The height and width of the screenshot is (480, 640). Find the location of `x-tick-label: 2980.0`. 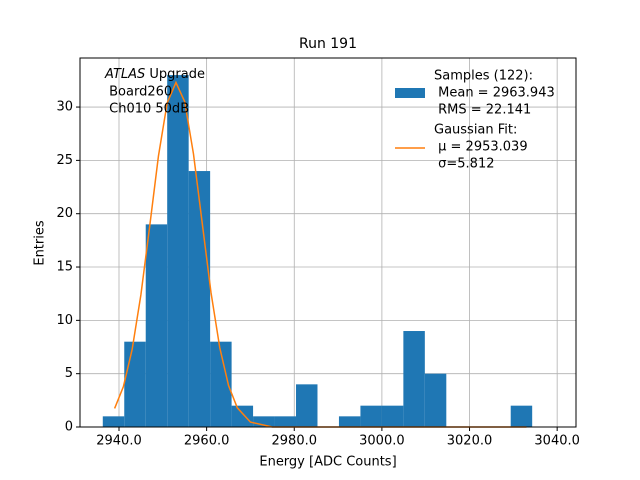

x-tick-label: 2980.0 is located at coordinates (295, 441).